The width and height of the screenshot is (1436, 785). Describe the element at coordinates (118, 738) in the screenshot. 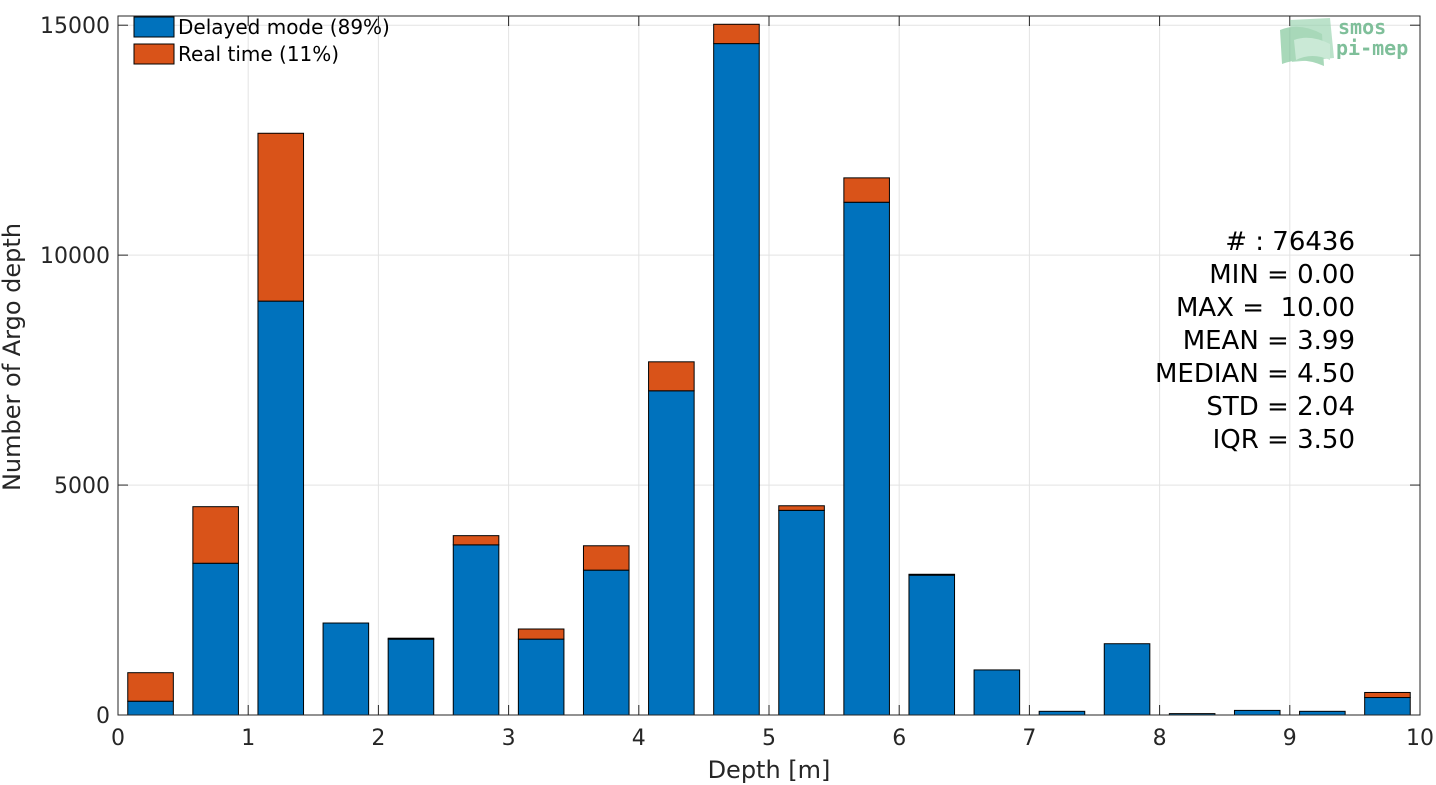

I see `x-tick-label: 0` at that location.